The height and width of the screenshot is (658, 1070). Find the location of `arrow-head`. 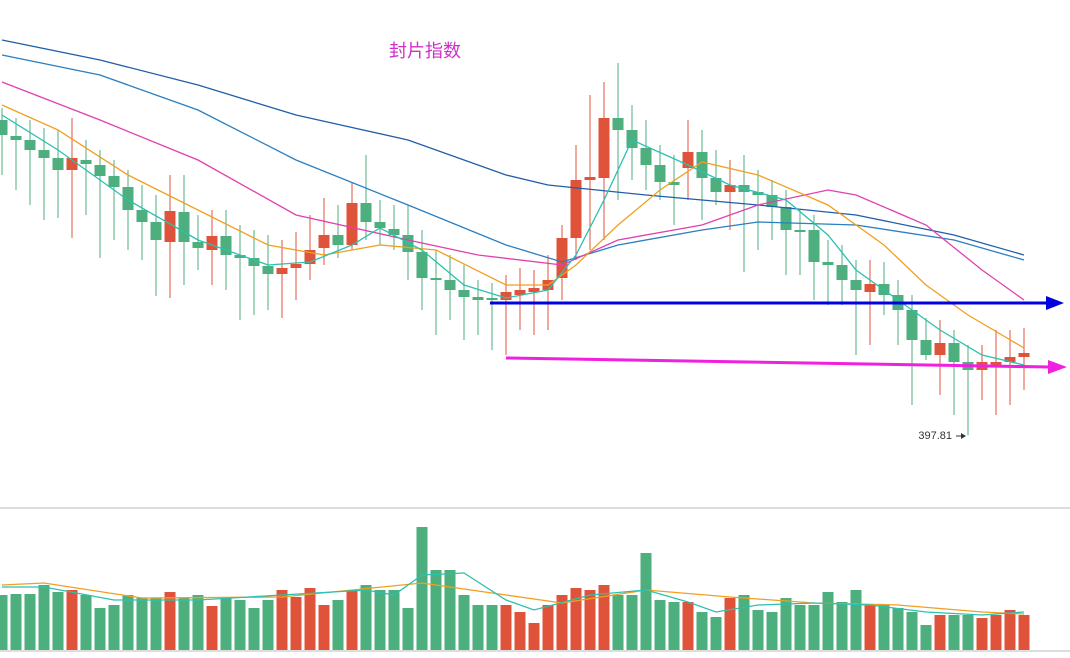

arrow-head is located at coordinates (1055, 303).